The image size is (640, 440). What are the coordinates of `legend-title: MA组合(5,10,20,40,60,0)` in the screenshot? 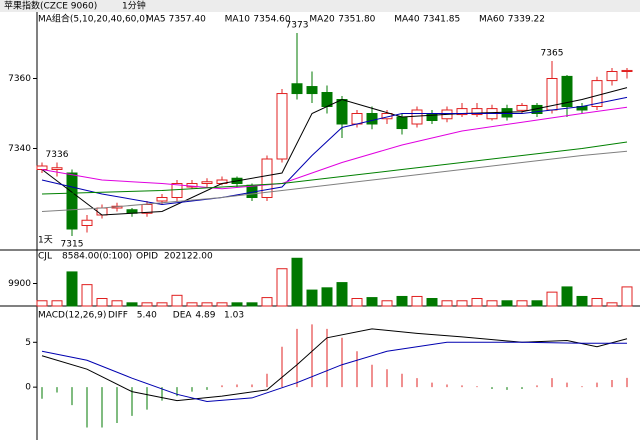 It's located at (93, 19).